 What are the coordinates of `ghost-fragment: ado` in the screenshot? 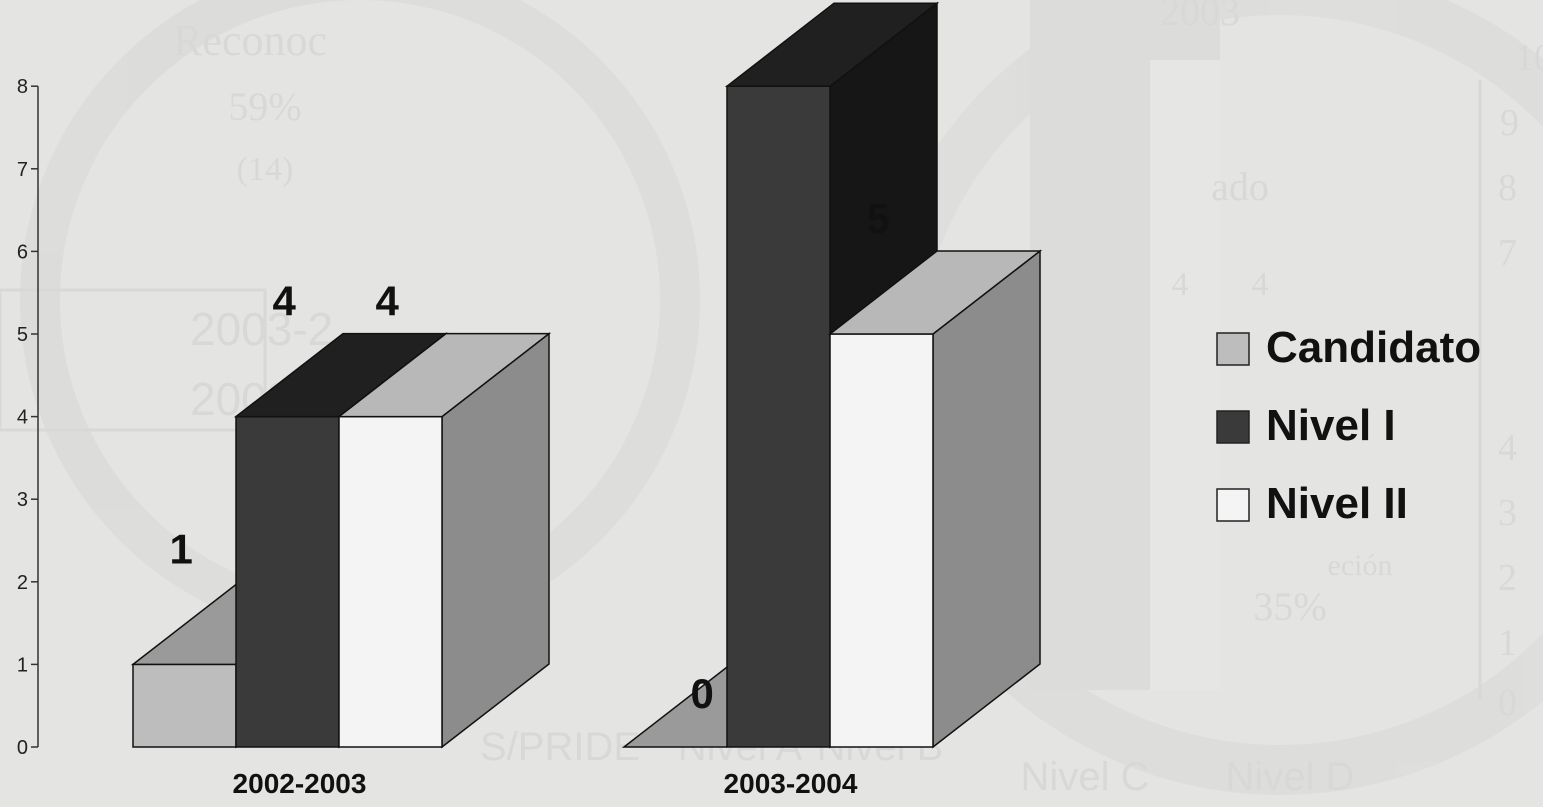 It's located at (1240, 186).